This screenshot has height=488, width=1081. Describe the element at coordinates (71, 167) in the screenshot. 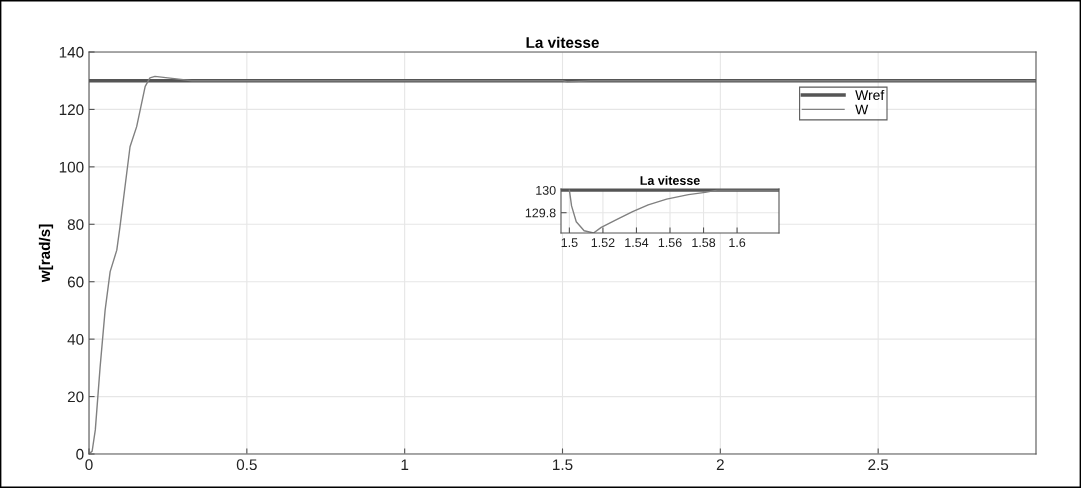

I see `y-tick-label: 100` at that location.